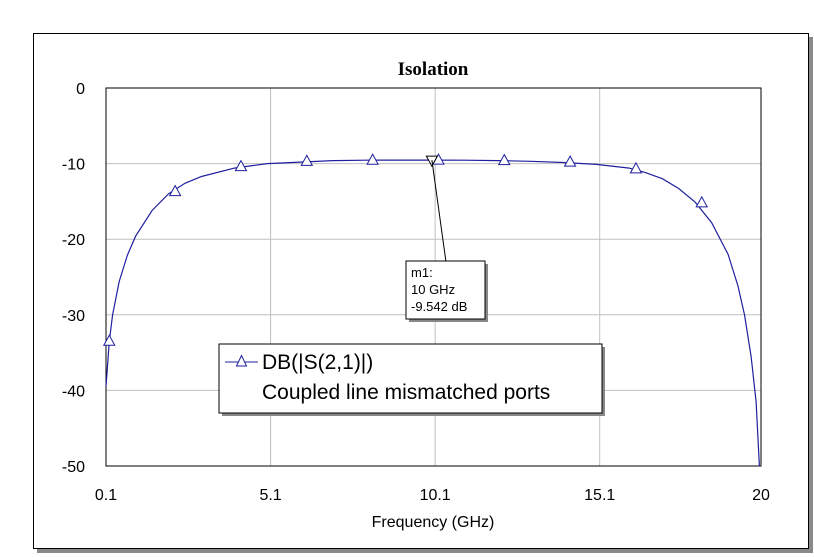 Image resolution: width=814 pixels, height=557 pixels. I want to click on marker-box, so click(445, 290).